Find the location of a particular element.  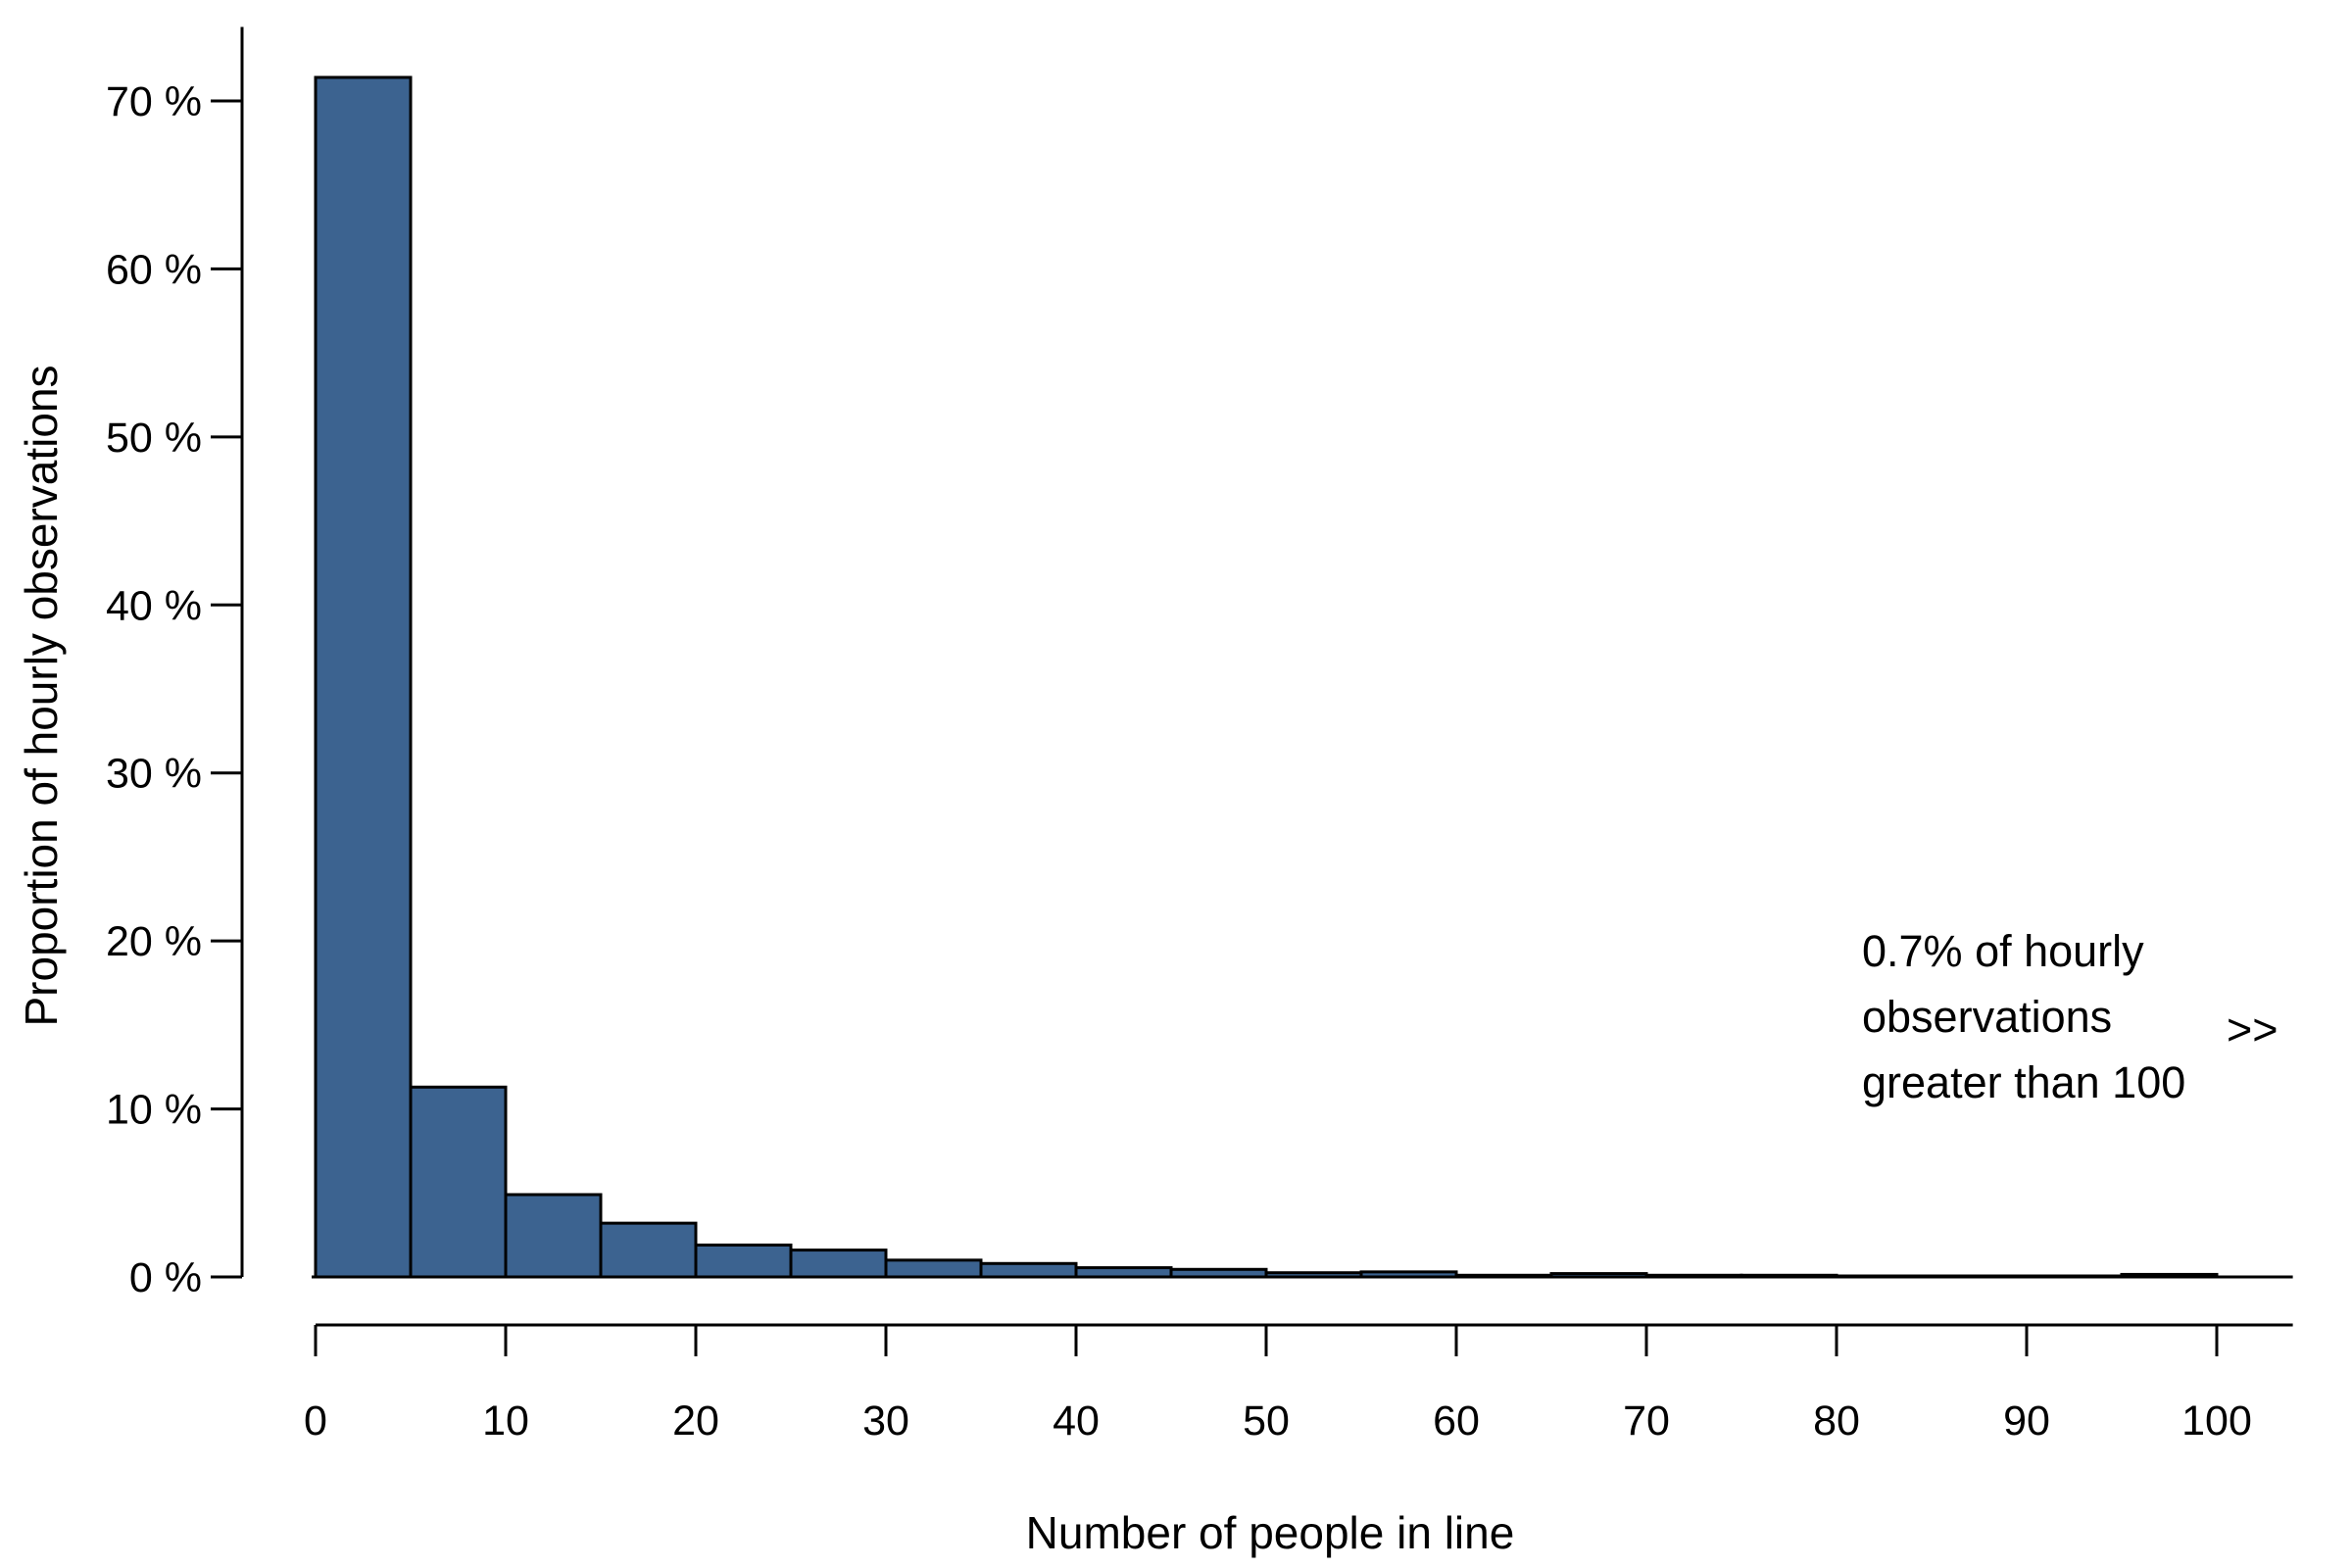

x-tick-label: 90 is located at coordinates (2027, 1421).